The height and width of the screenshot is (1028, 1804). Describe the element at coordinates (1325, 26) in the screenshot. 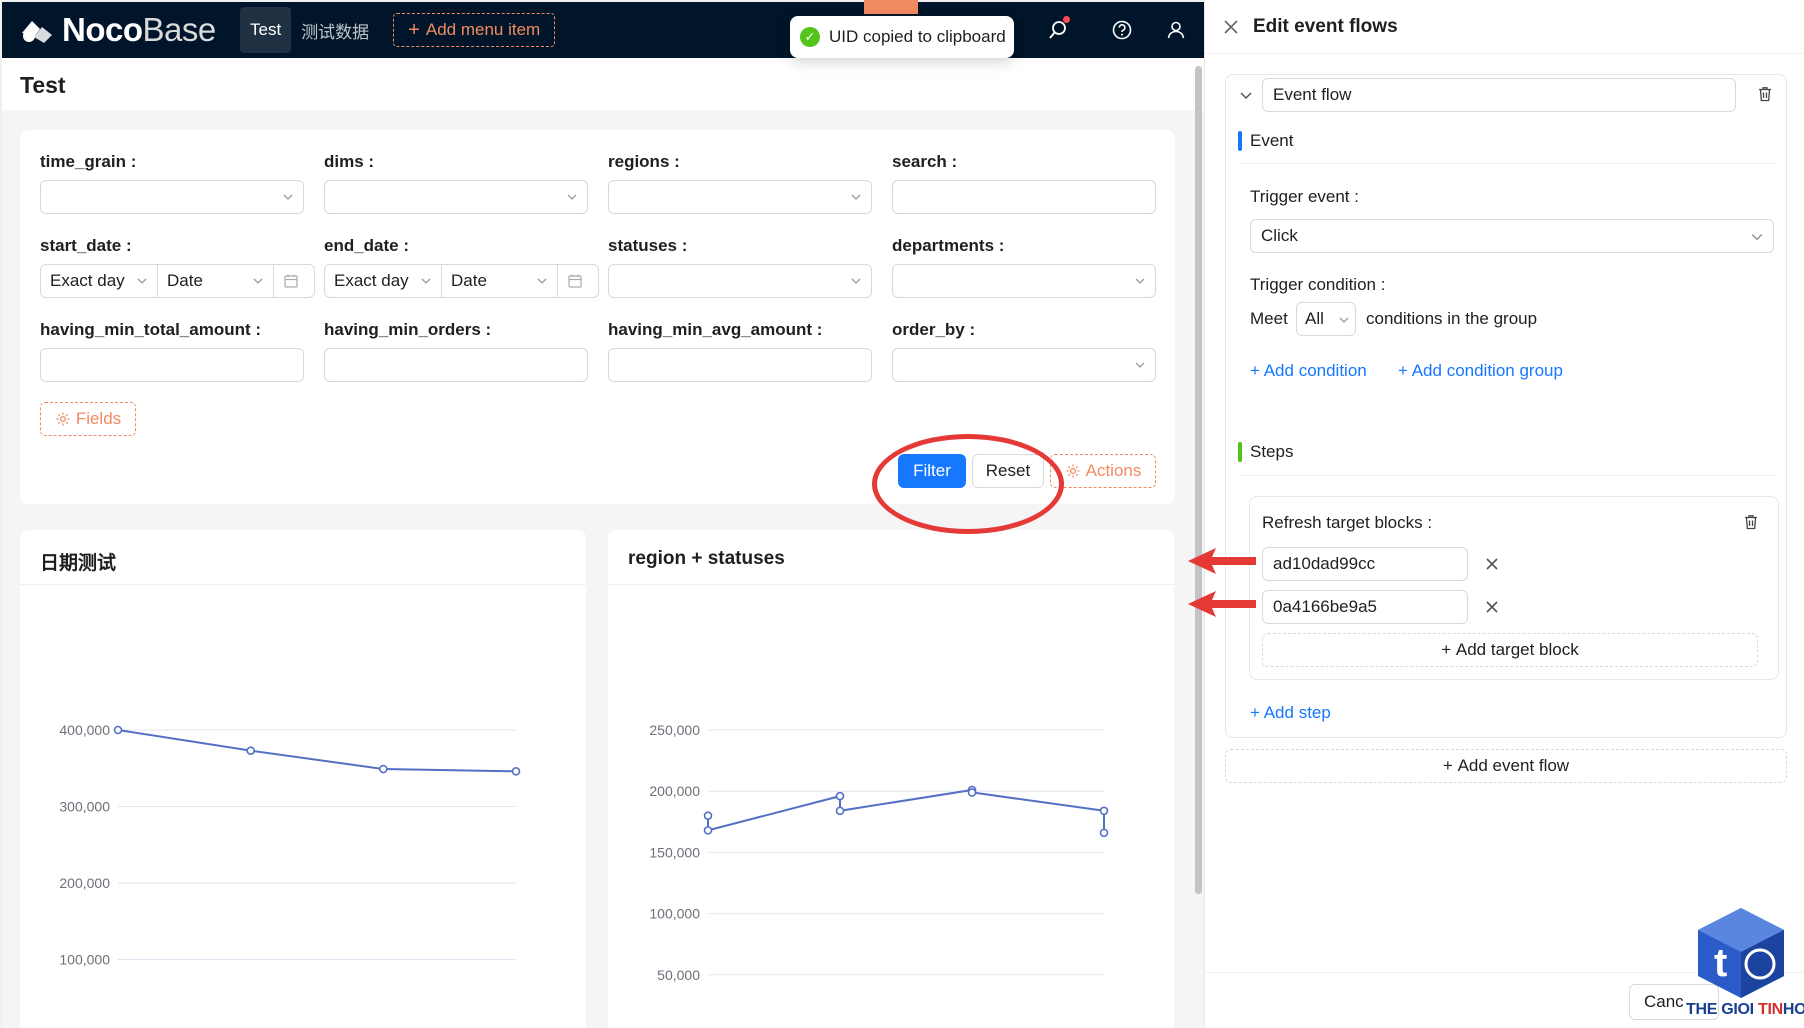

I see `drawer-title: Edit event flows` at that location.